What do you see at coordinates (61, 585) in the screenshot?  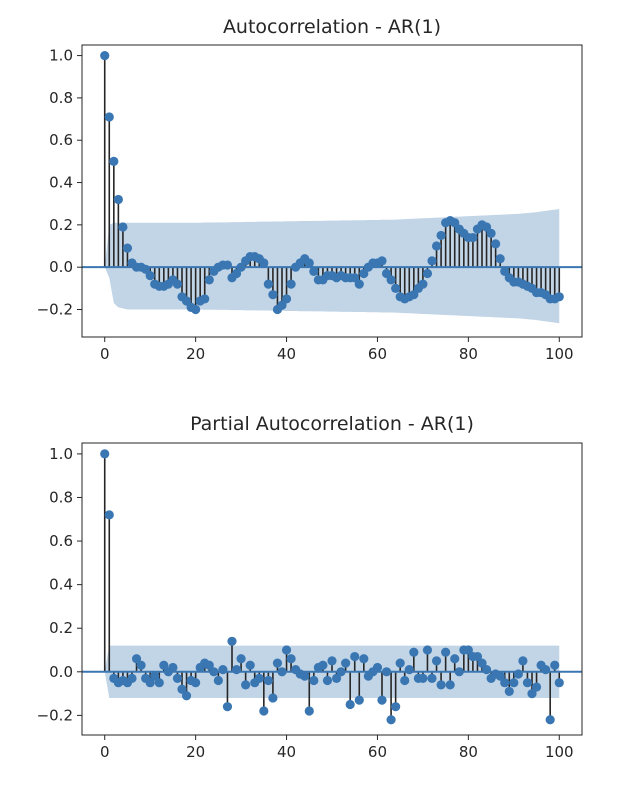 I see `pacf-y-tick-label: 0.4` at bounding box center [61, 585].